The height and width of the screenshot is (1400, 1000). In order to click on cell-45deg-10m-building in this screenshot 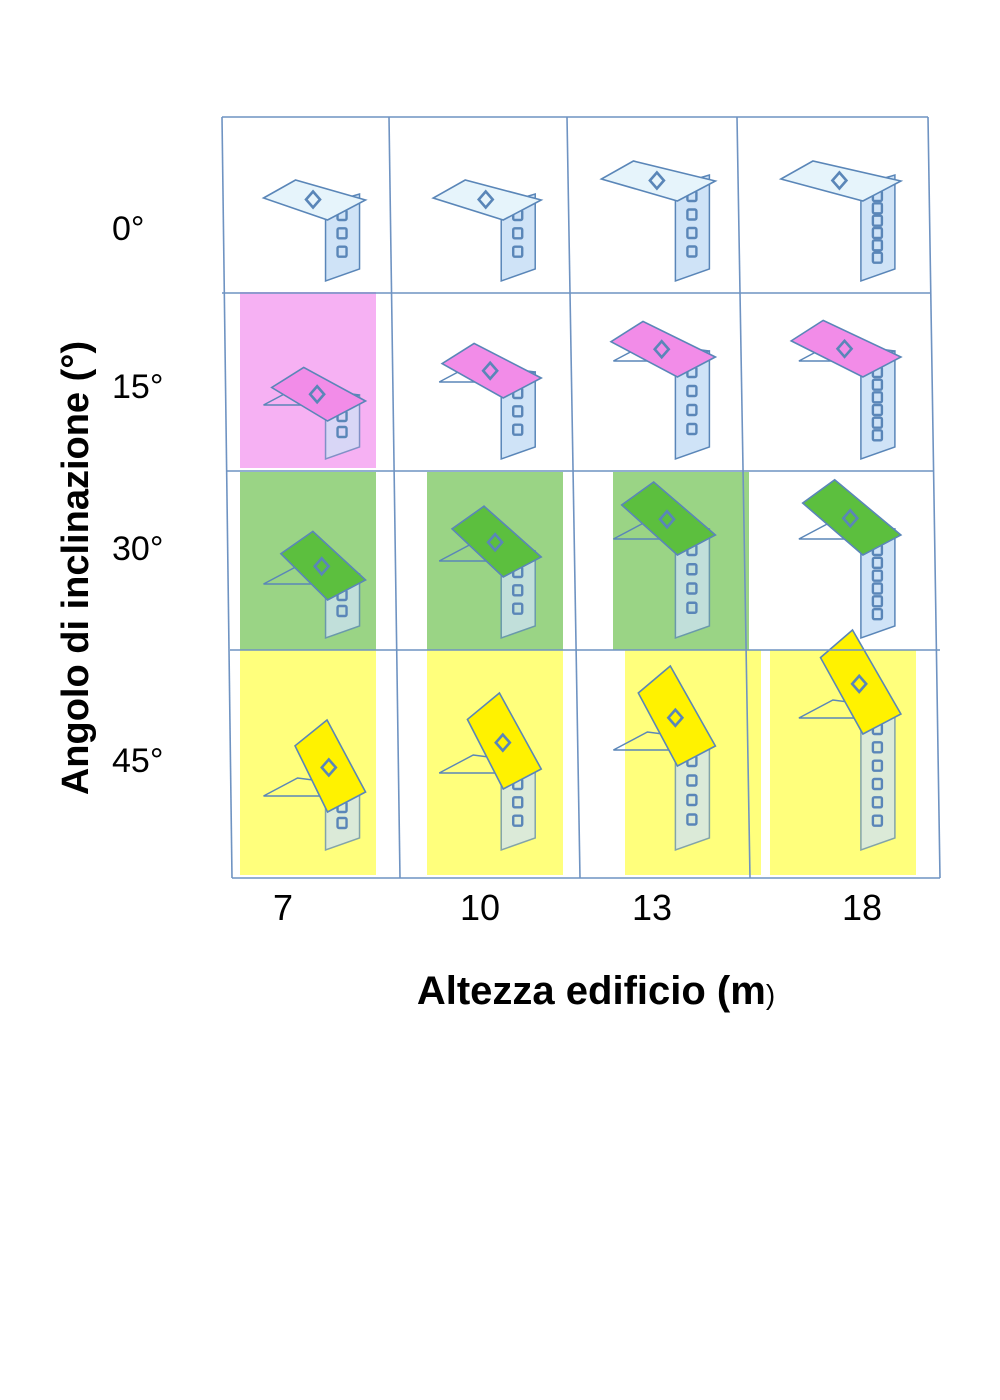, I will do `click(490, 771)`.